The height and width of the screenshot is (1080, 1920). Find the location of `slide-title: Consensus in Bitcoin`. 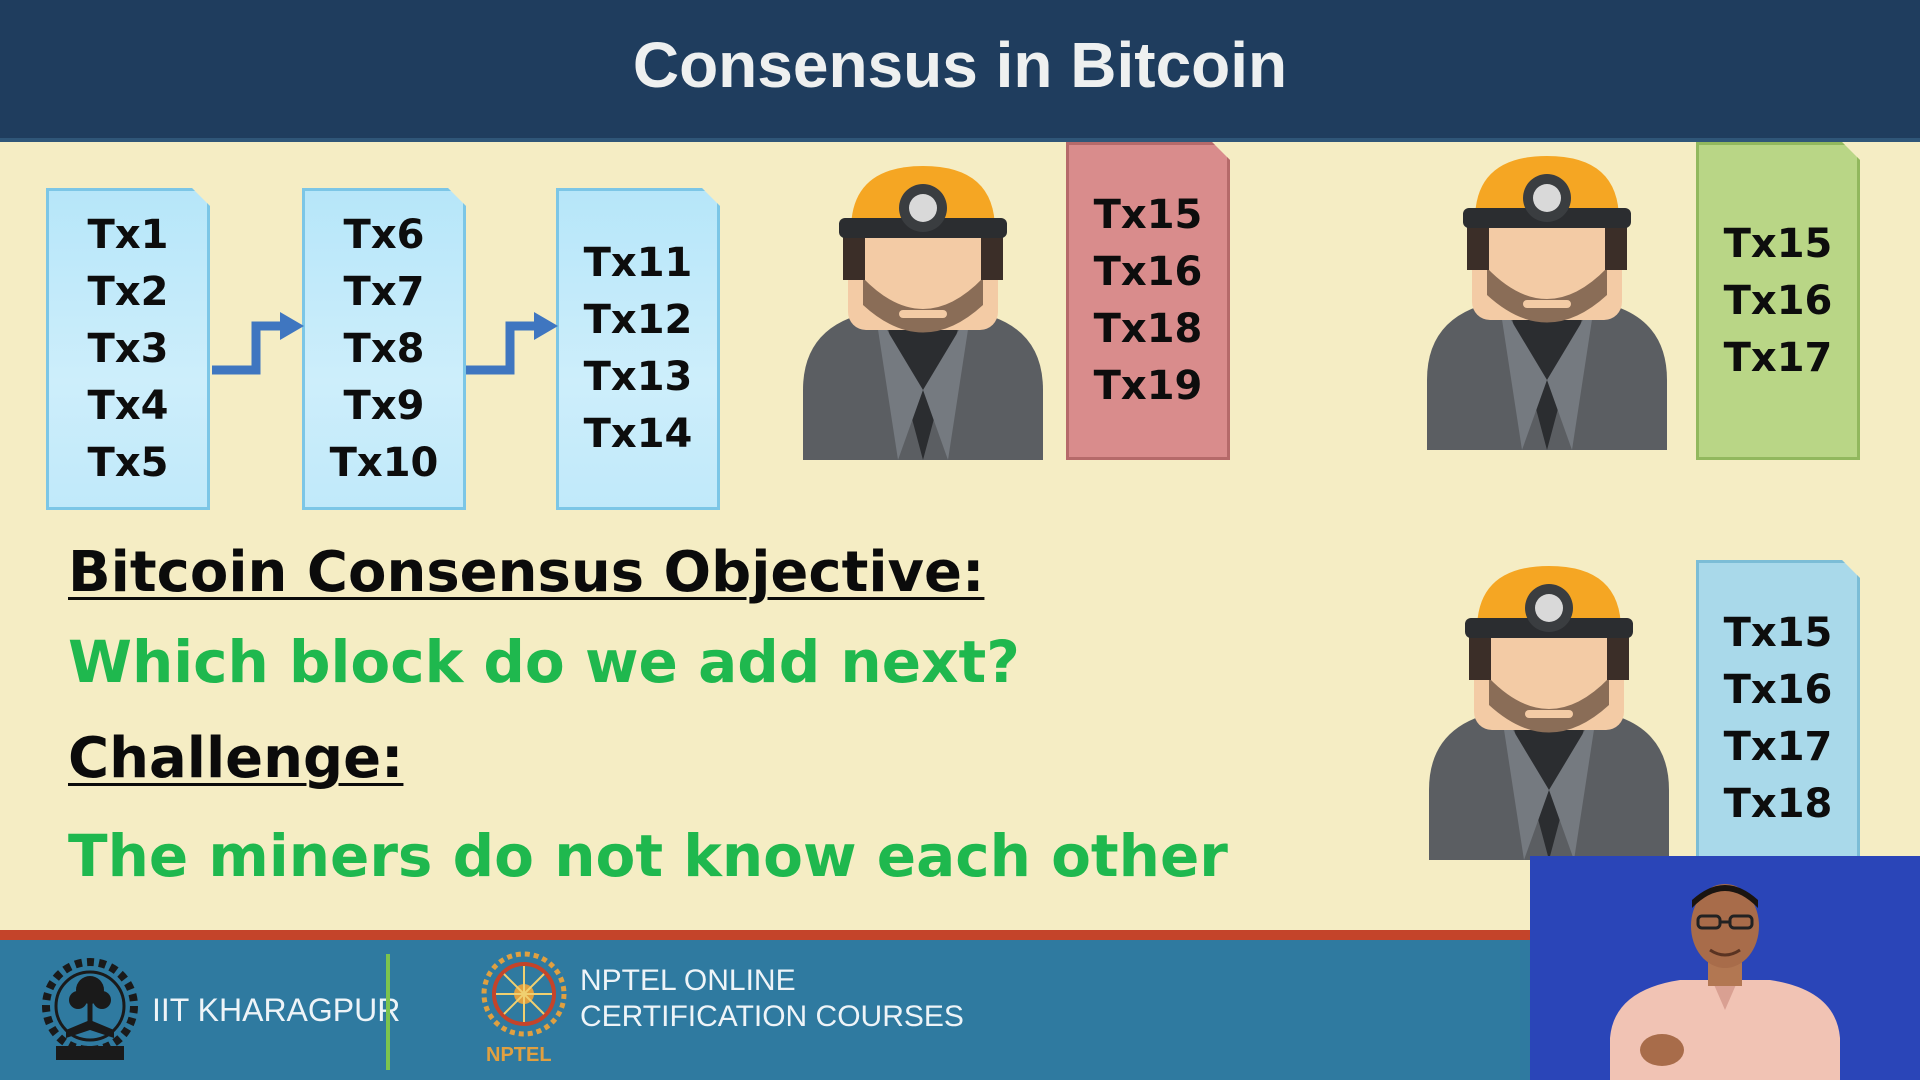

slide-title: Consensus in Bitcoin is located at coordinates (960, 65).